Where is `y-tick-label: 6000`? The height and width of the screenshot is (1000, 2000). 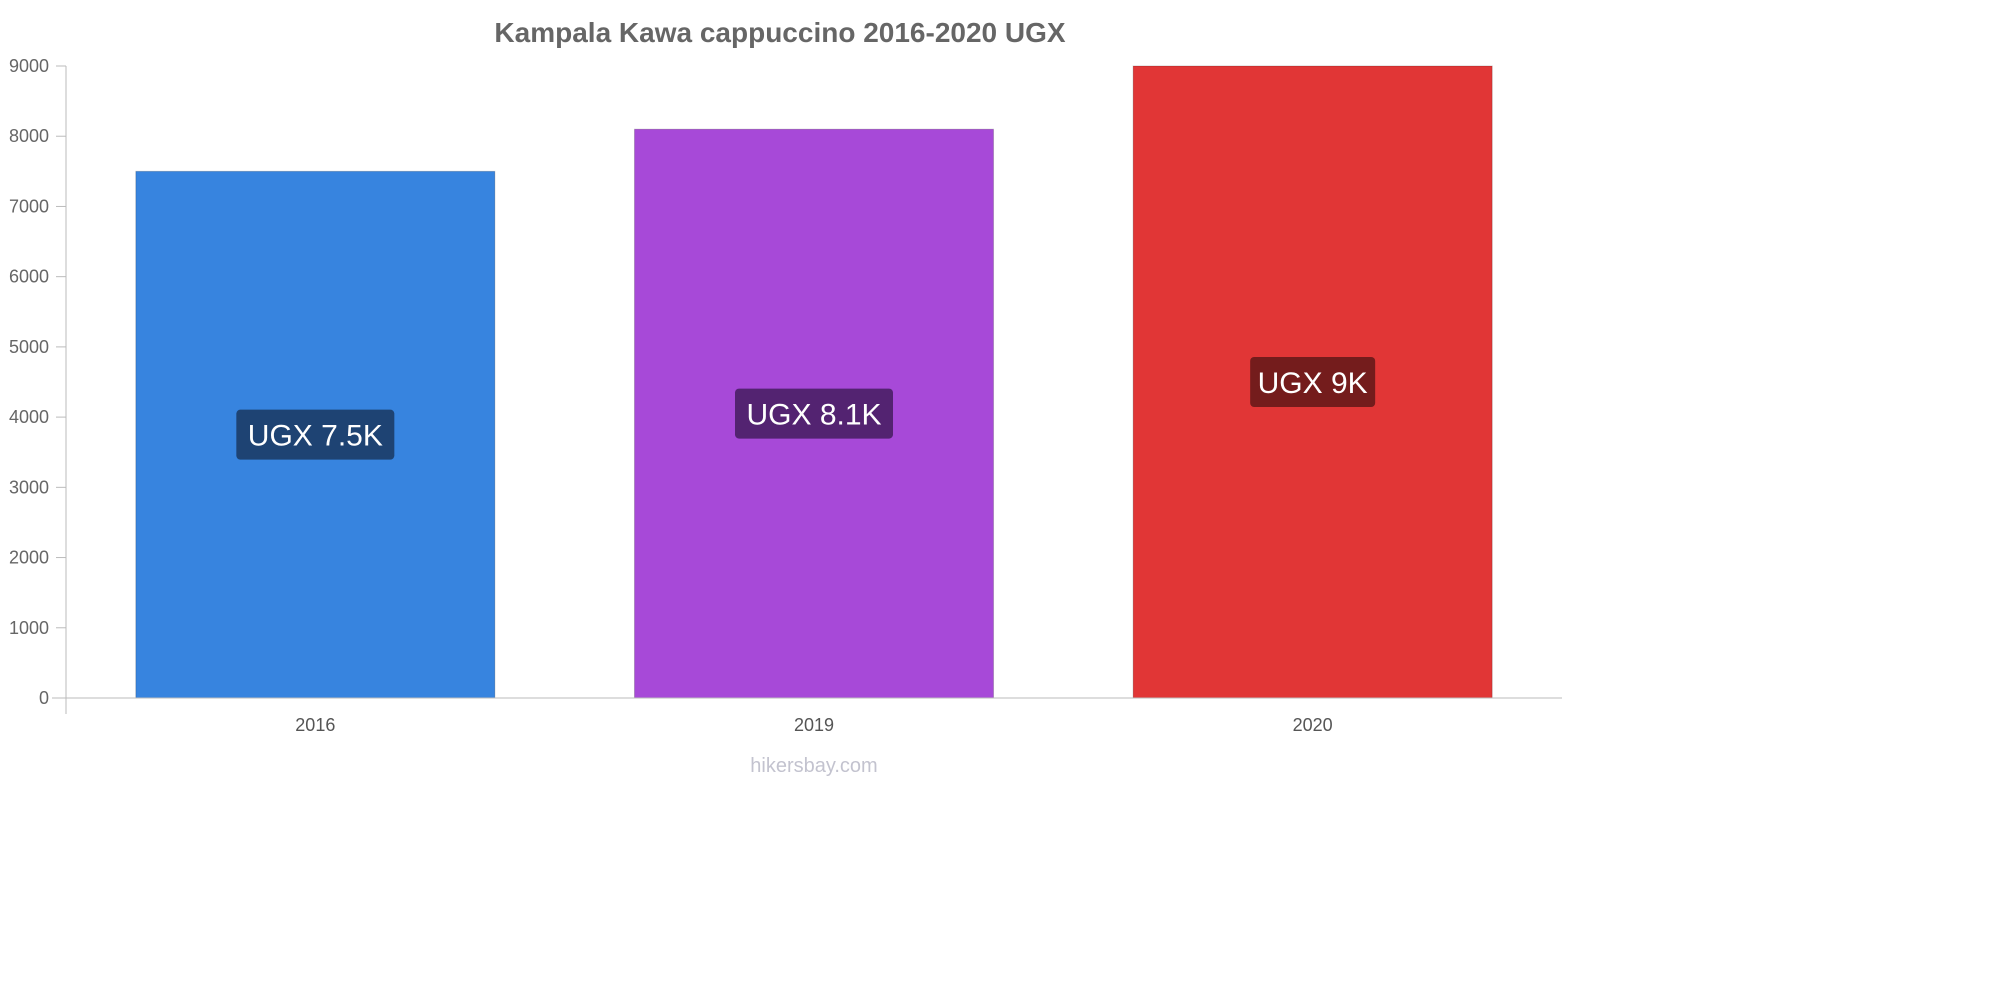
y-tick-label: 6000 is located at coordinates (29, 277).